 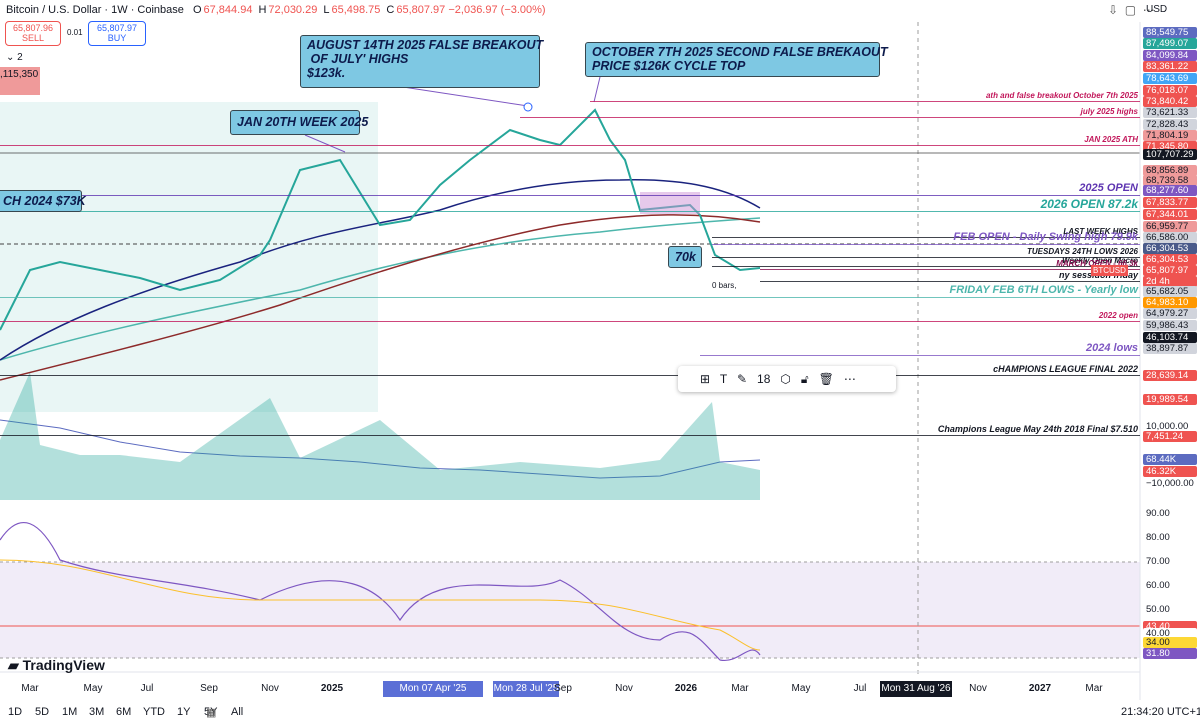 I want to click on ohlc-value: 65,498.75, so click(x=356, y=10).